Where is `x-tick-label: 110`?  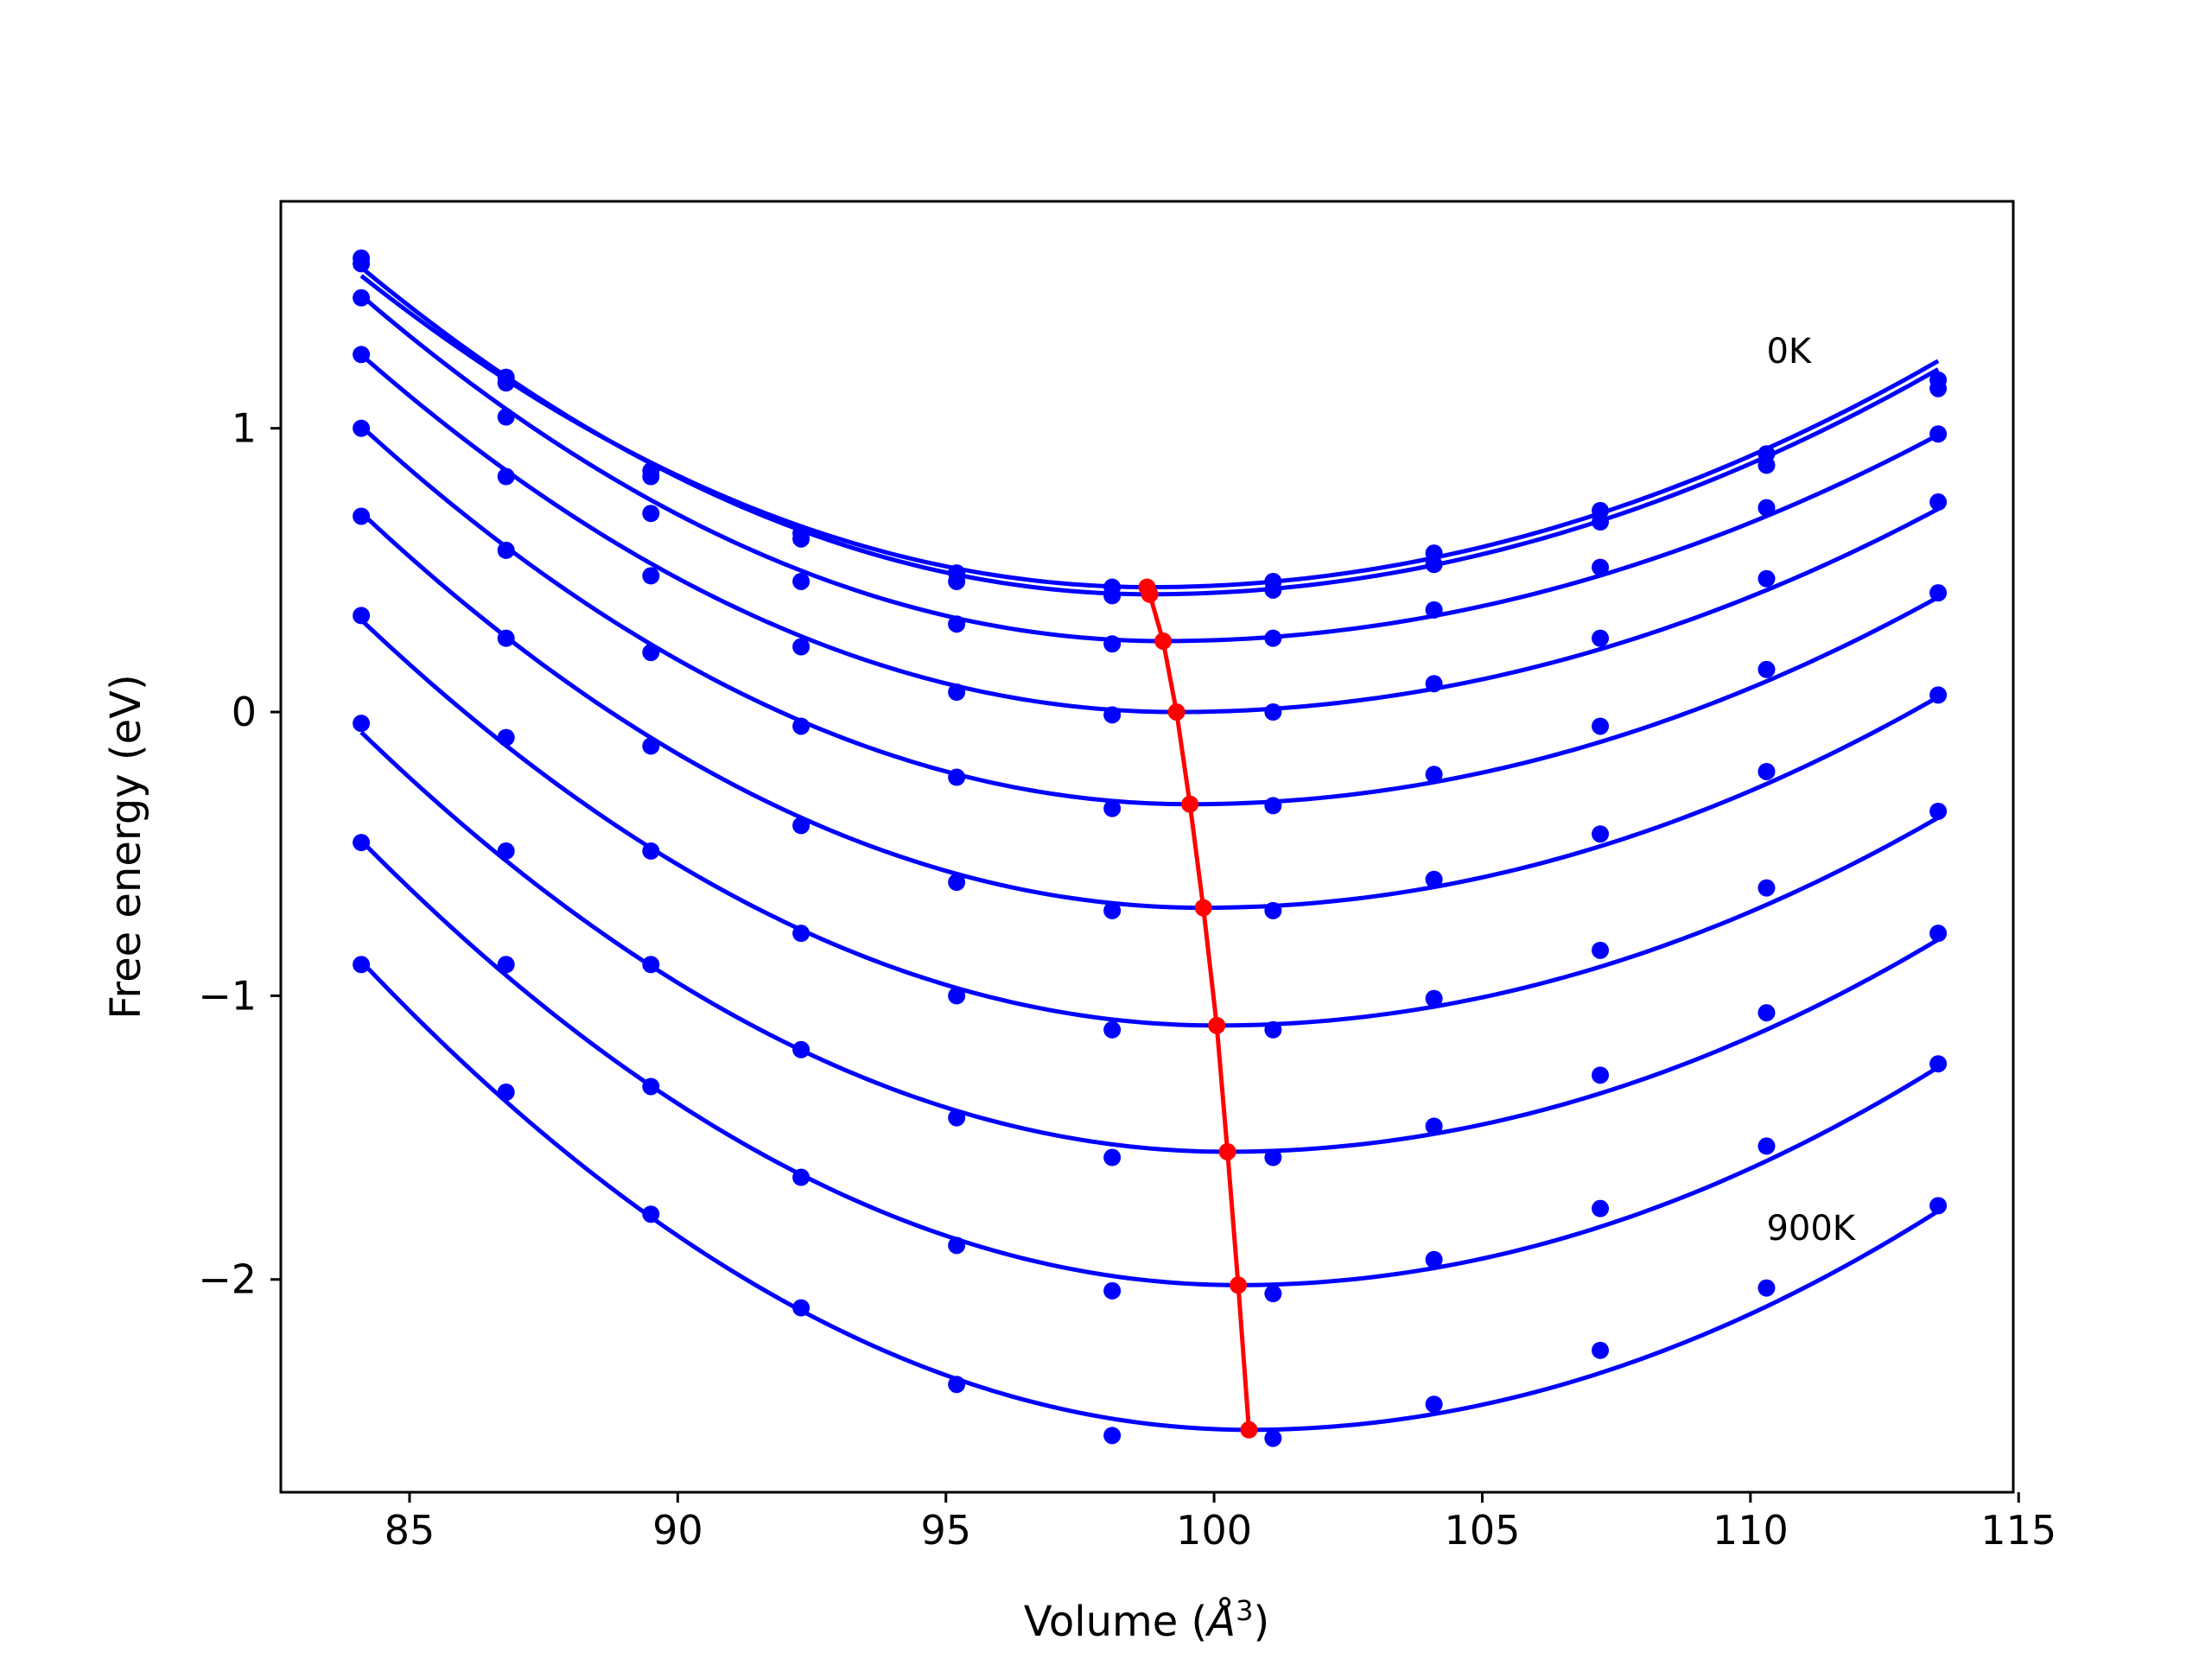 x-tick-label: 110 is located at coordinates (1751, 1530).